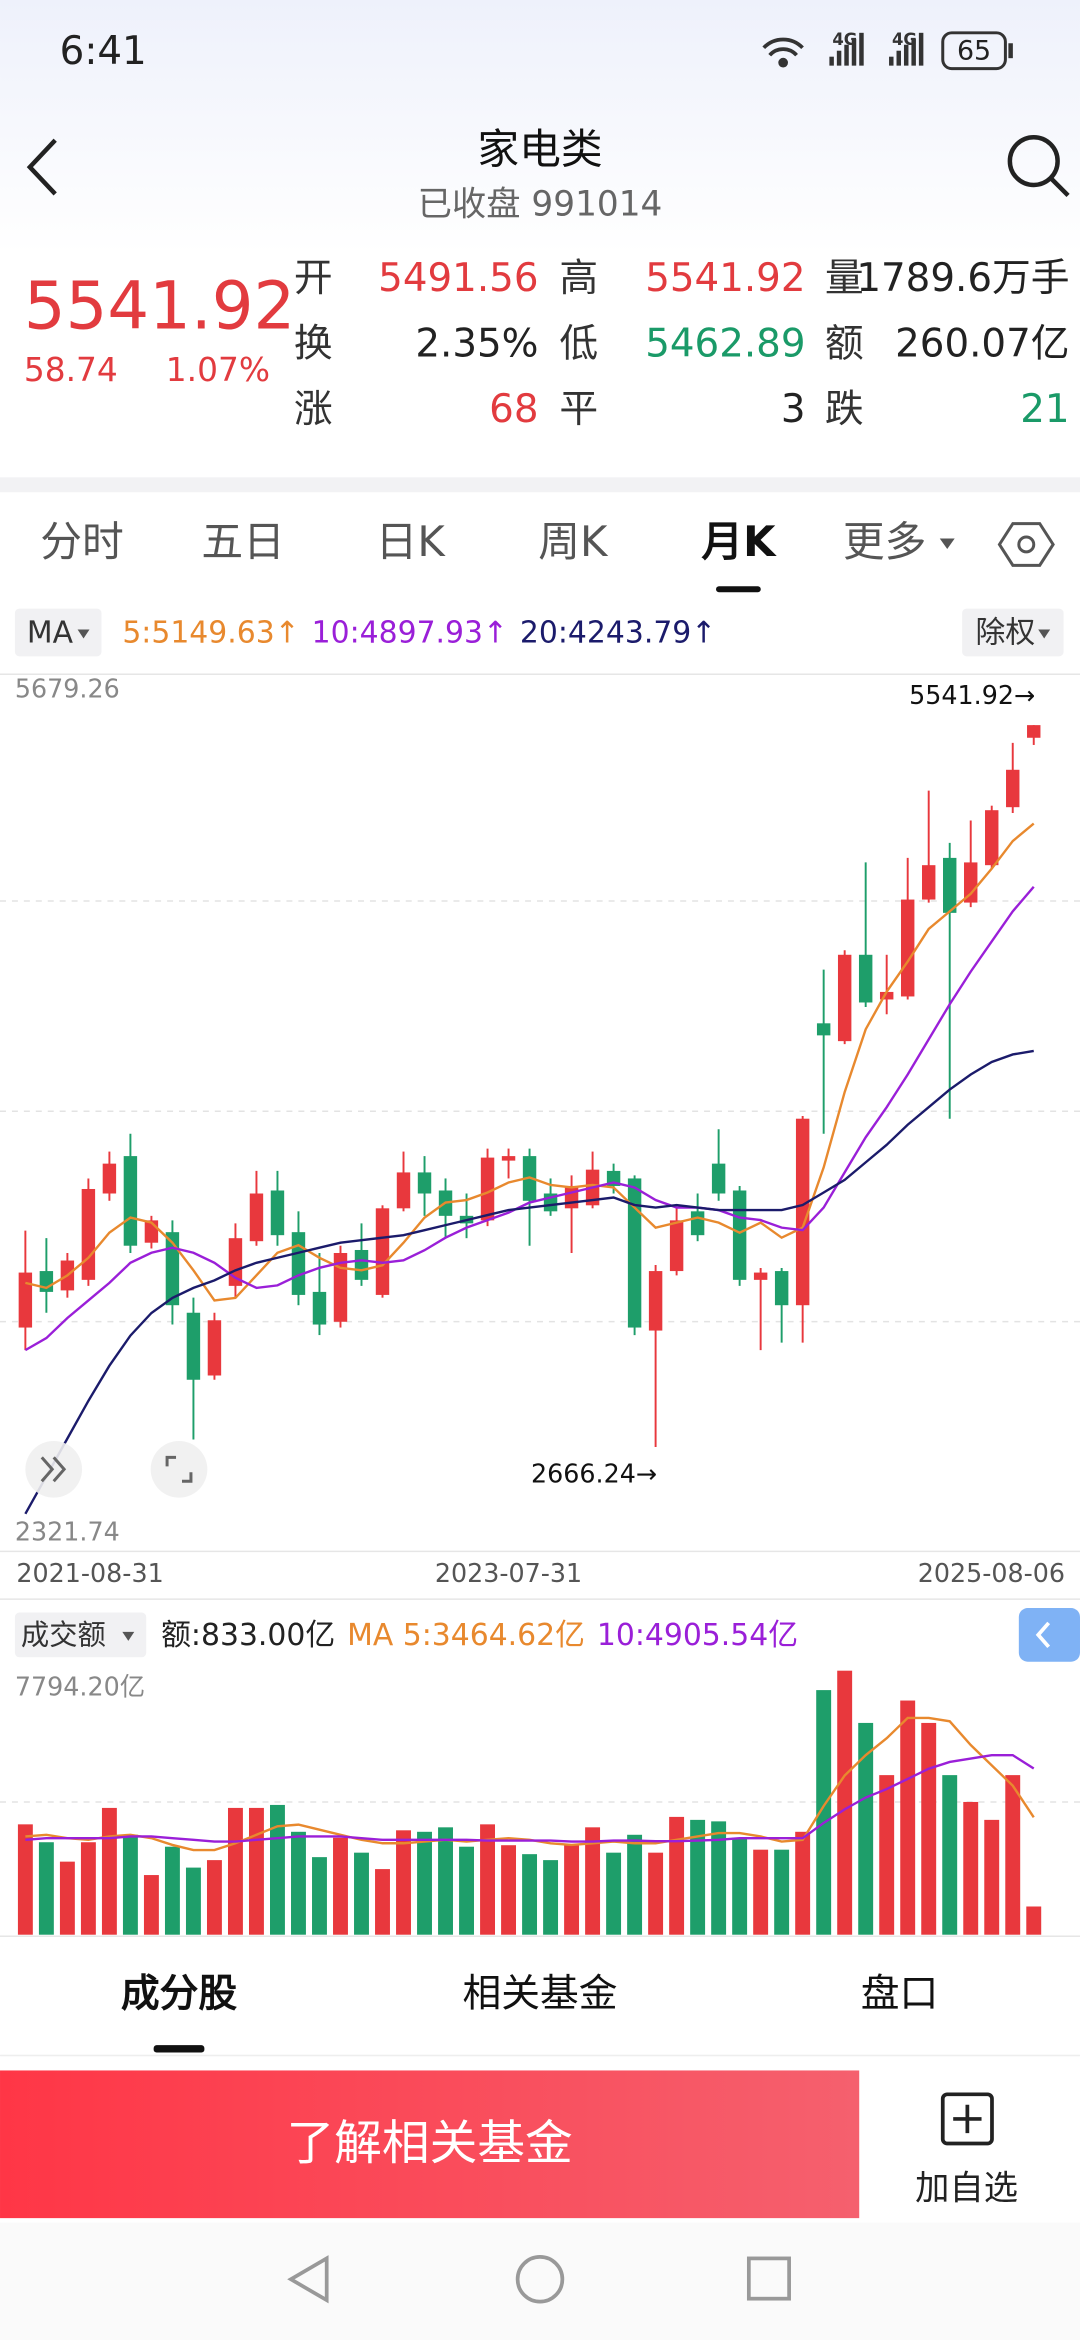 The height and width of the screenshot is (2340, 1080). What do you see at coordinates (530, 1798) in the screenshot?
I see `ma-line` at bounding box center [530, 1798].